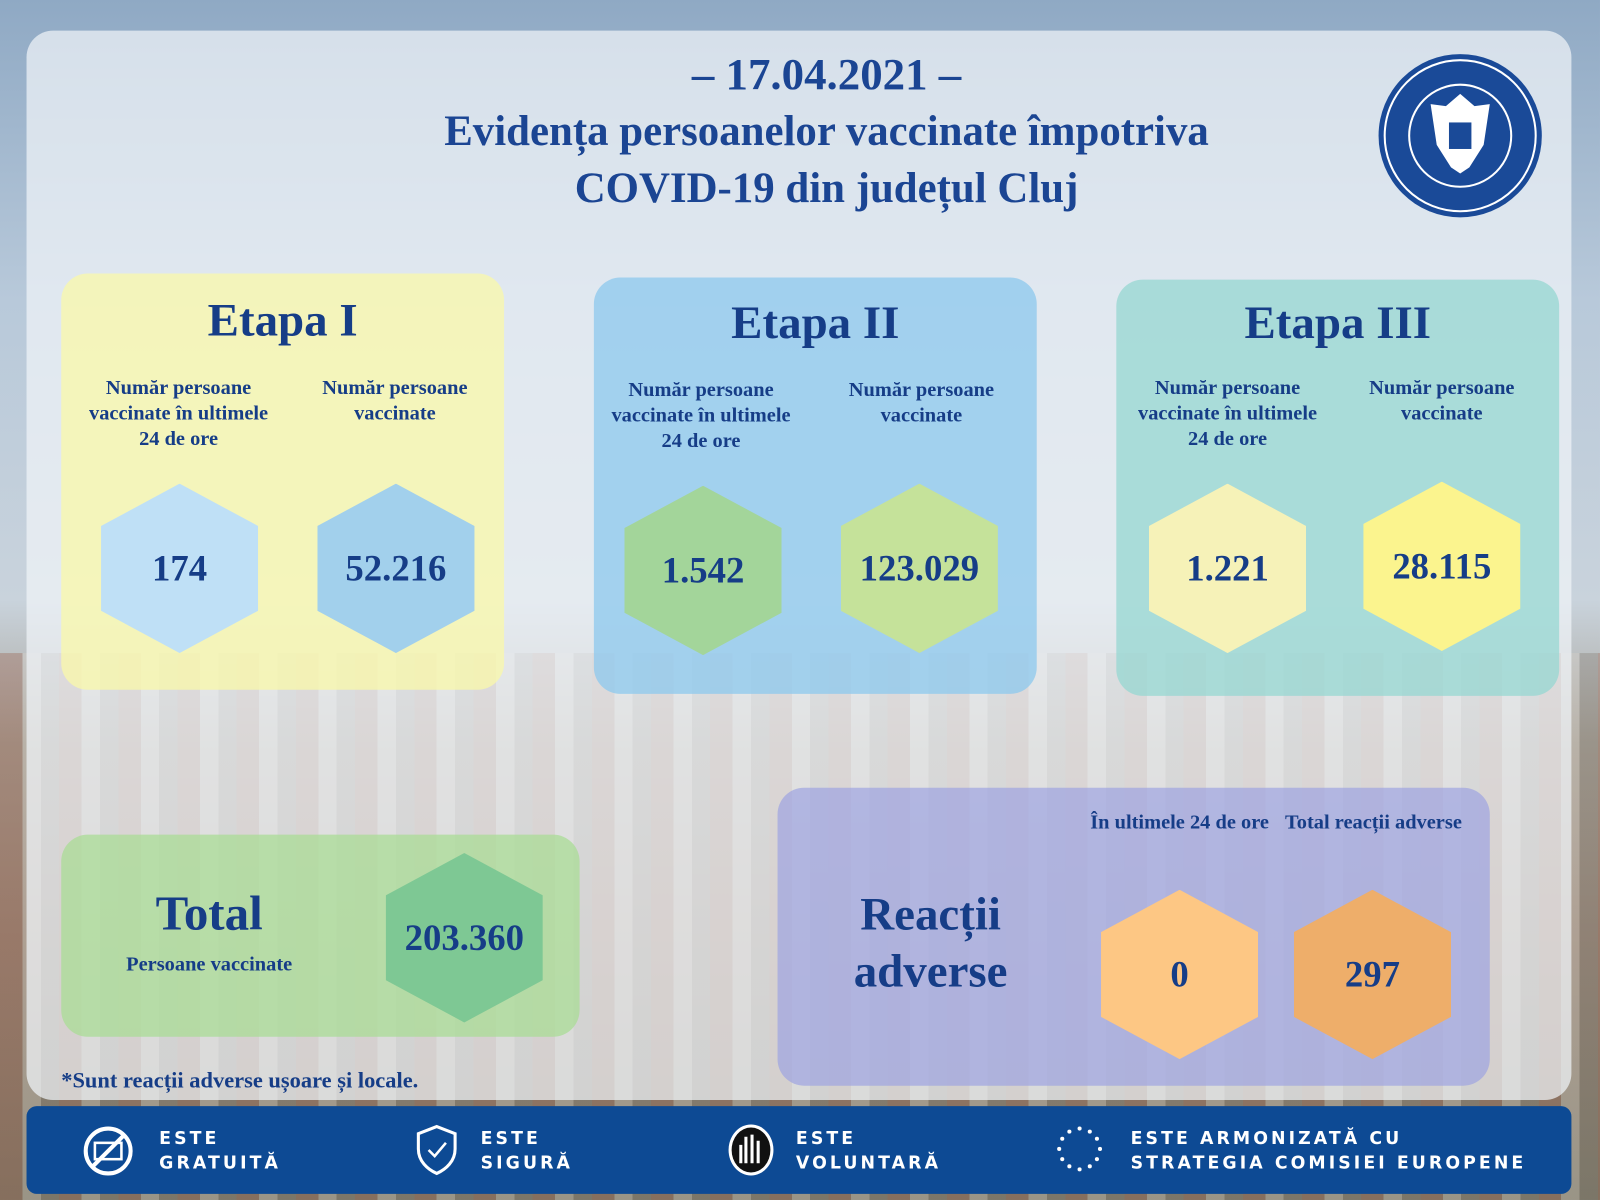 This screenshot has height=1200, width=1600. What do you see at coordinates (1080, 1149) in the screenshot?
I see `eu-stars-icon` at bounding box center [1080, 1149].